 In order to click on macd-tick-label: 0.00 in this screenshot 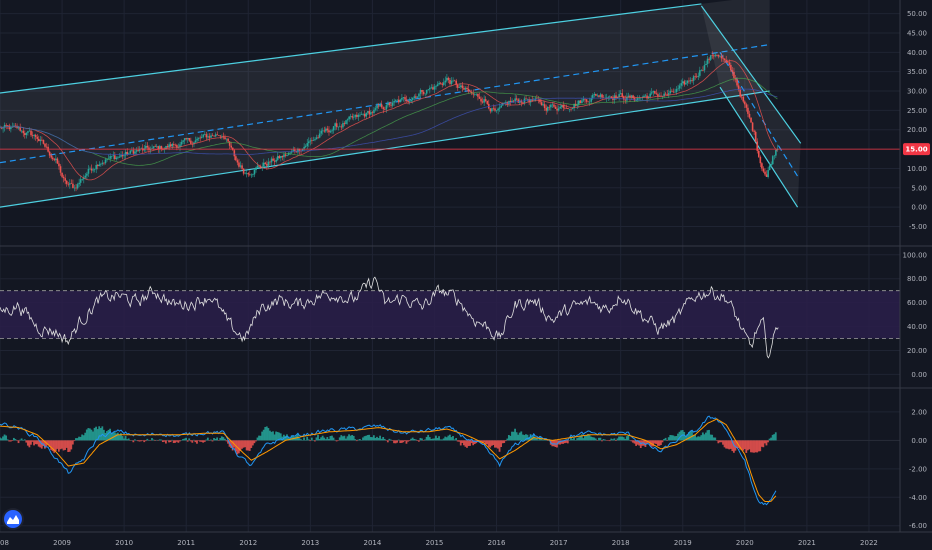, I will do `click(919, 441)`.